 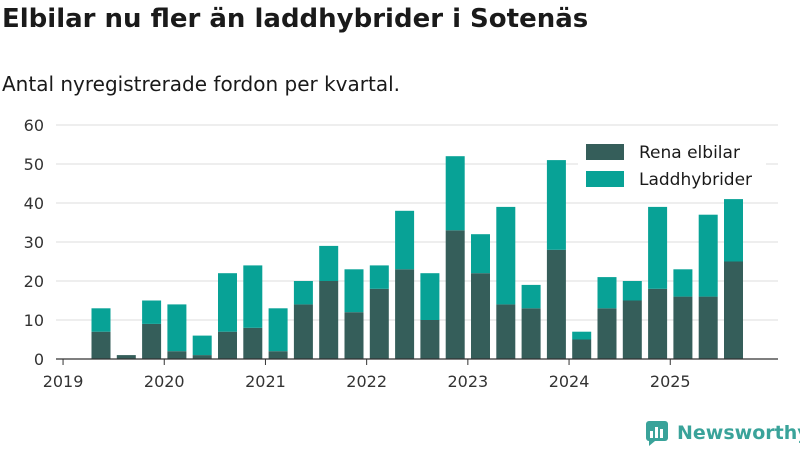 I want to click on y-tick-label: 10, so click(x=34, y=320).